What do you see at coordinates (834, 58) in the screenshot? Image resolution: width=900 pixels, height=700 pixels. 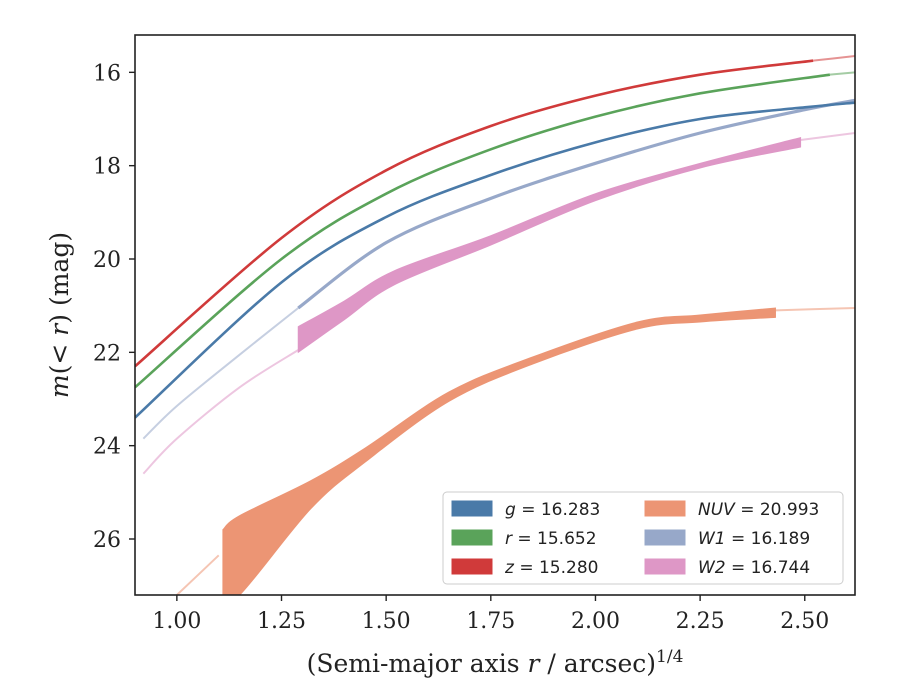 I see `series-z-faint-line` at bounding box center [834, 58].